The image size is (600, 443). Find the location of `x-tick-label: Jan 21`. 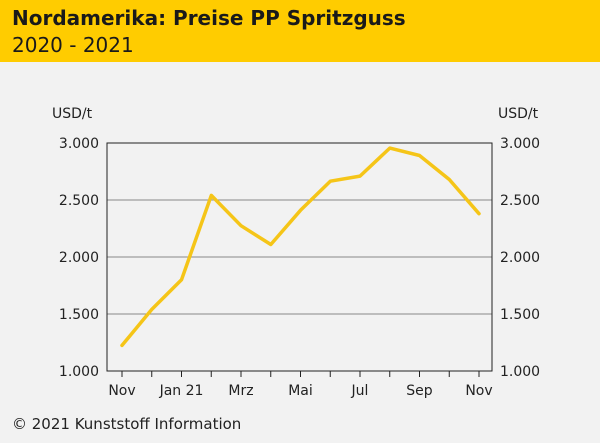

x-tick-label: Jan 21 is located at coordinates (181, 391).